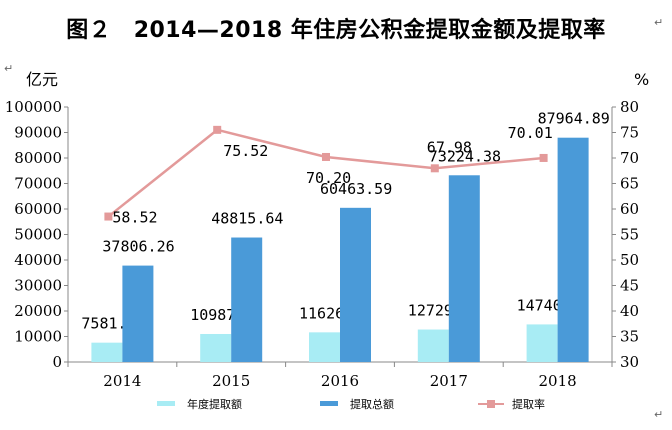  What do you see at coordinates (629, 260) in the screenshot?
I see `right-tick-label: 50` at bounding box center [629, 260].